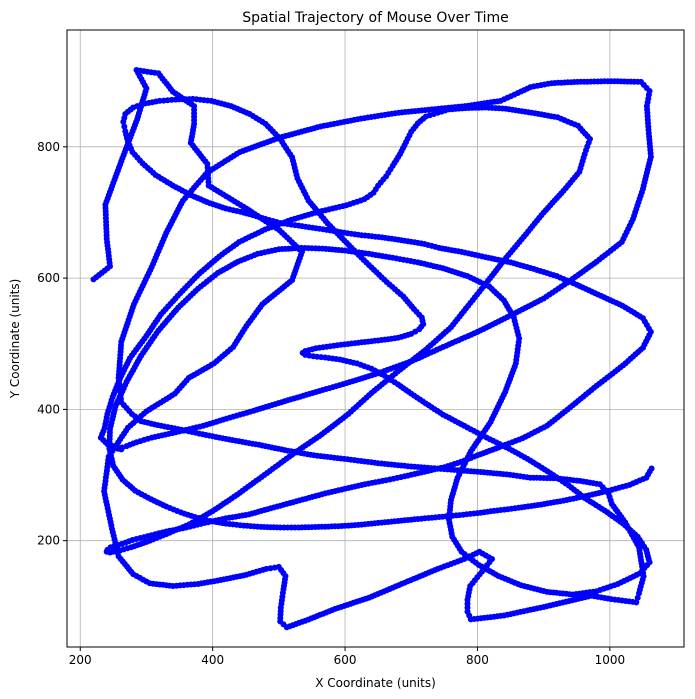 This screenshot has width=695, height=699. What do you see at coordinates (48, 278) in the screenshot?
I see `y-tick-label: 600` at bounding box center [48, 278].